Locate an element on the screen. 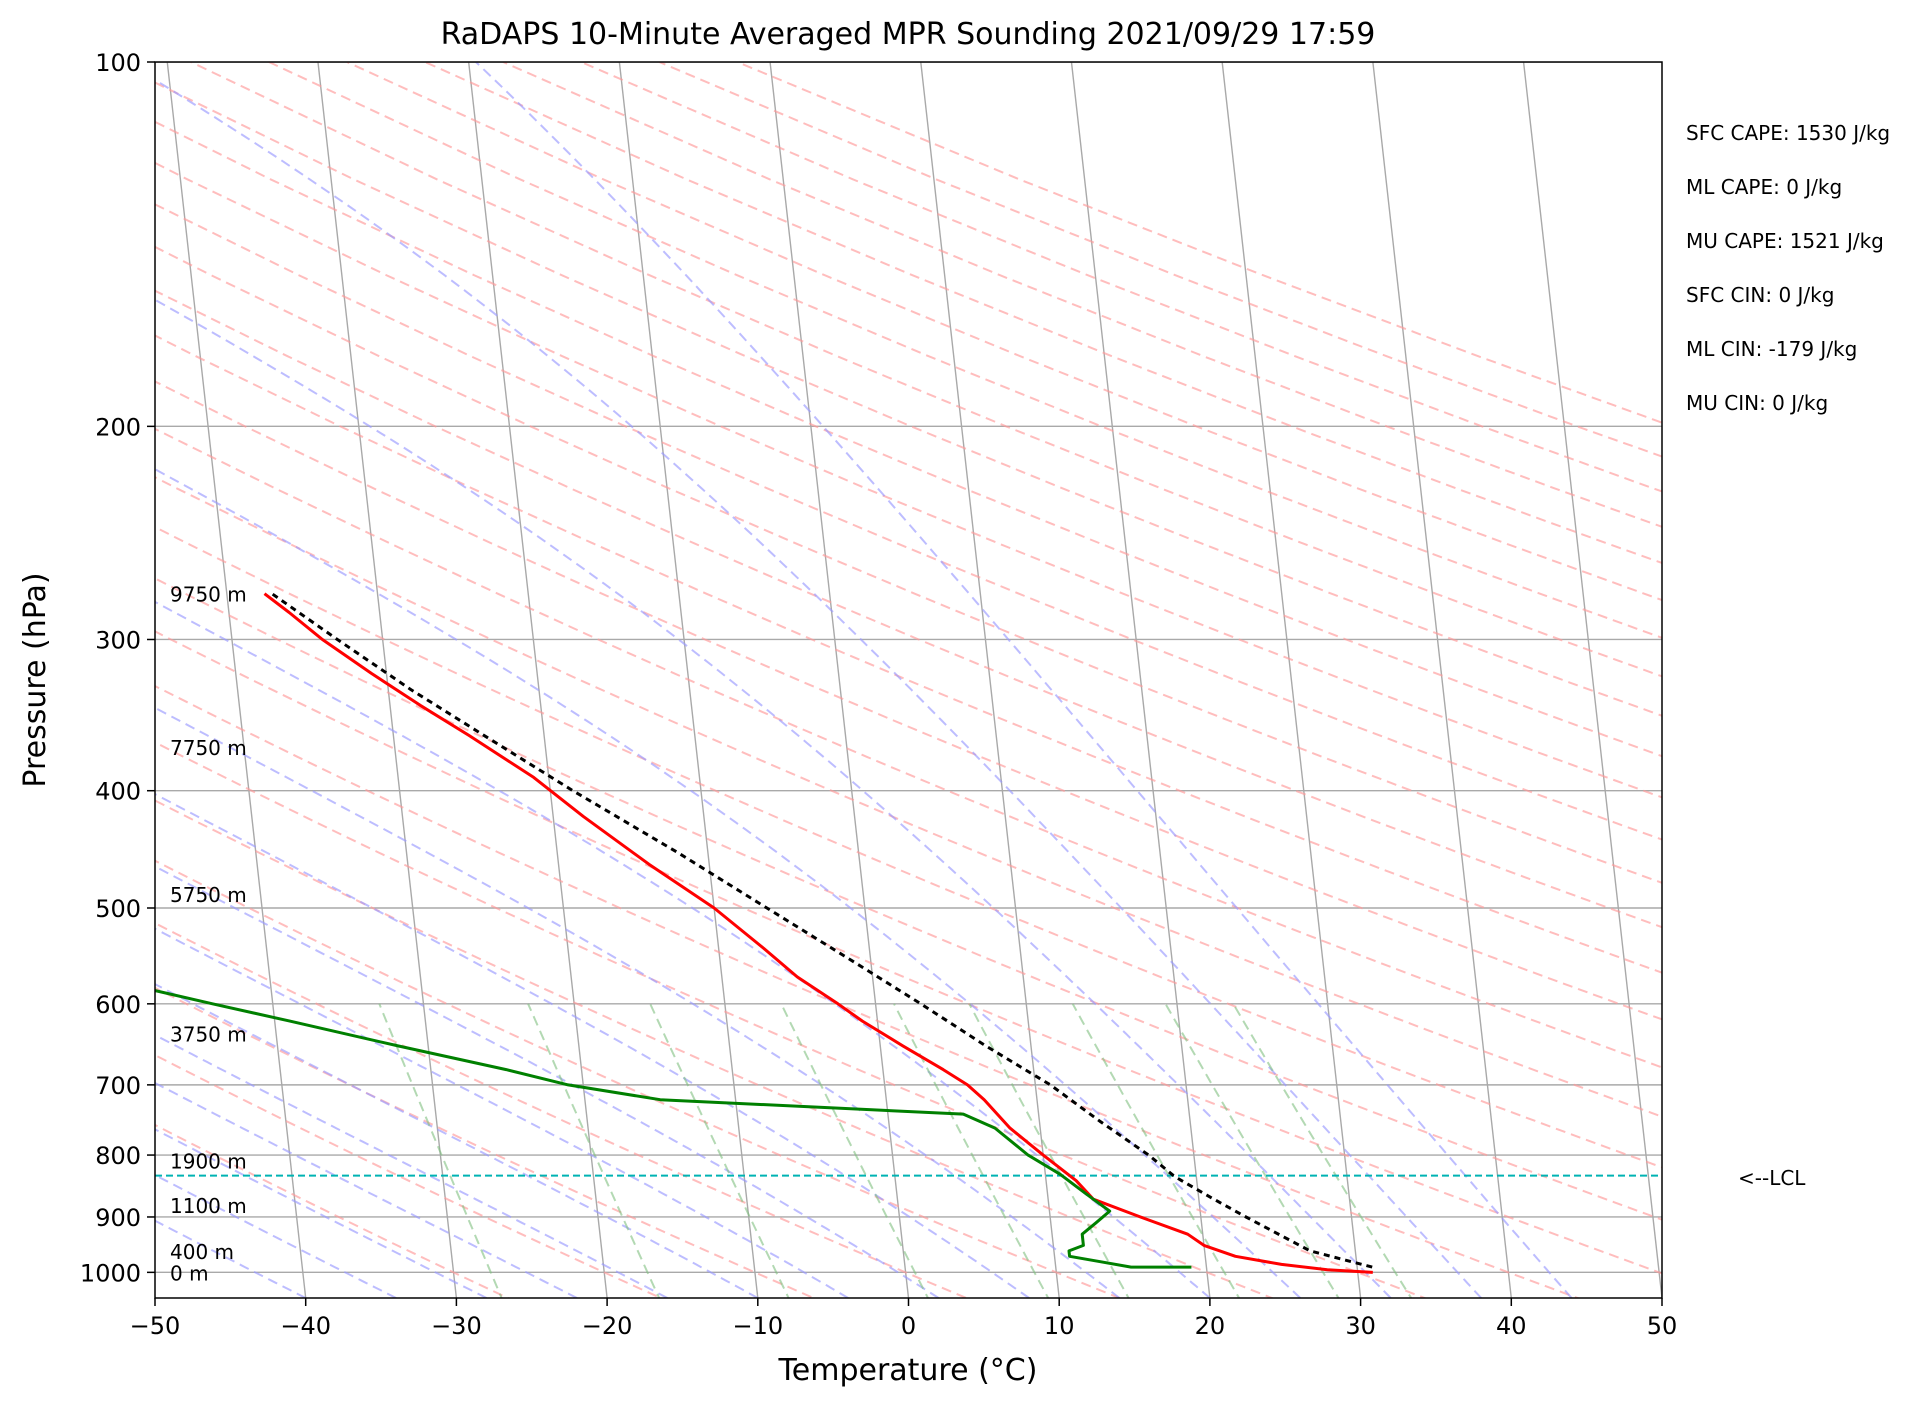  x-tick-label: 40 is located at coordinates (1511, 1326).